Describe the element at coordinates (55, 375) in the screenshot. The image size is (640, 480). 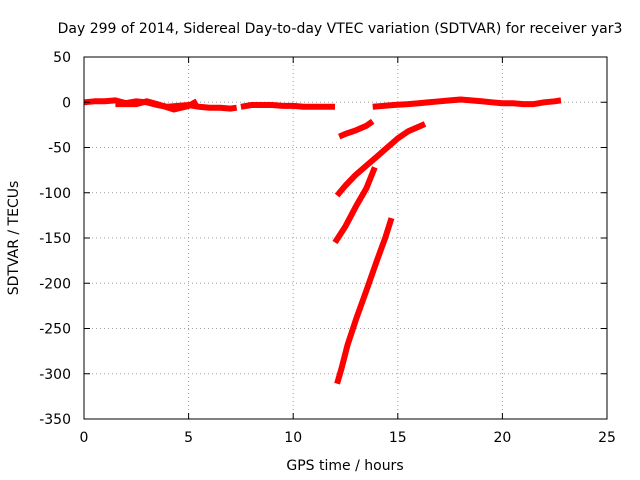
I see `y-tick-label: -300` at that location.